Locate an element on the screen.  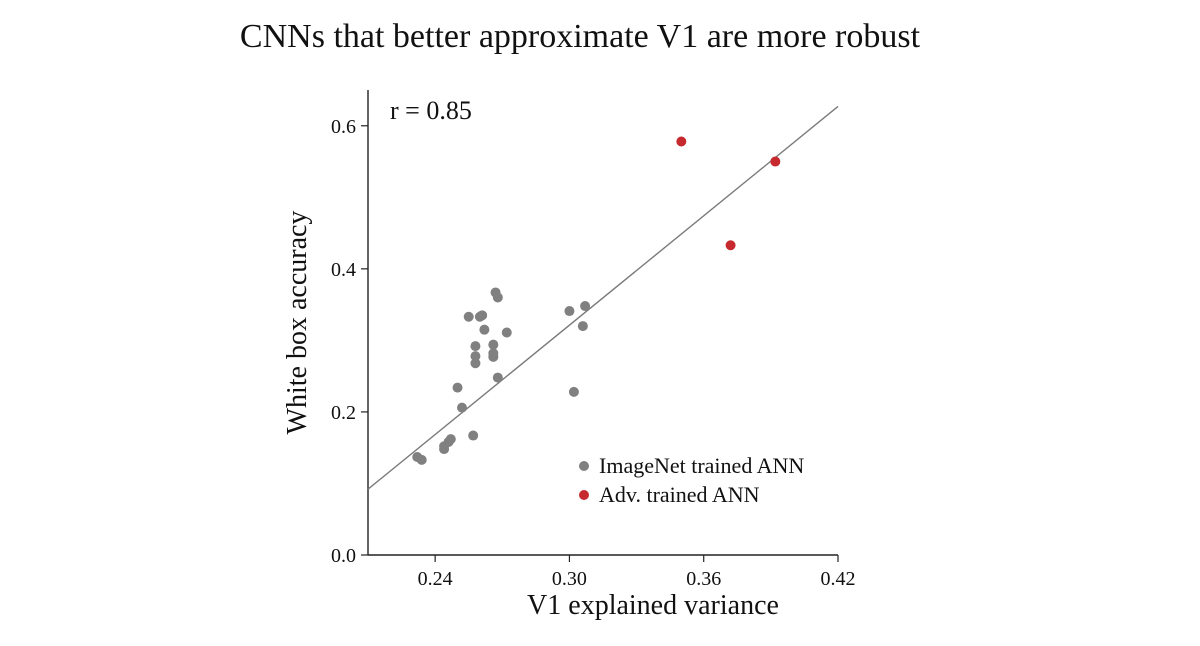
legend: ImageNet trained ANN Adv. trained ANN is located at coordinates (691, 480).